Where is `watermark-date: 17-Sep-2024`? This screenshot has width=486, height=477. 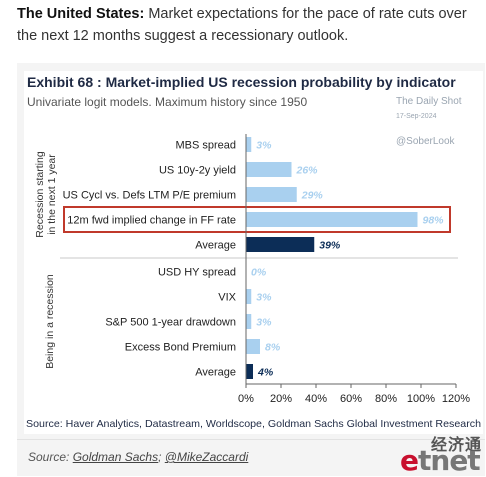 watermark-date: 17-Sep-2024 is located at coordinates (416, 116).